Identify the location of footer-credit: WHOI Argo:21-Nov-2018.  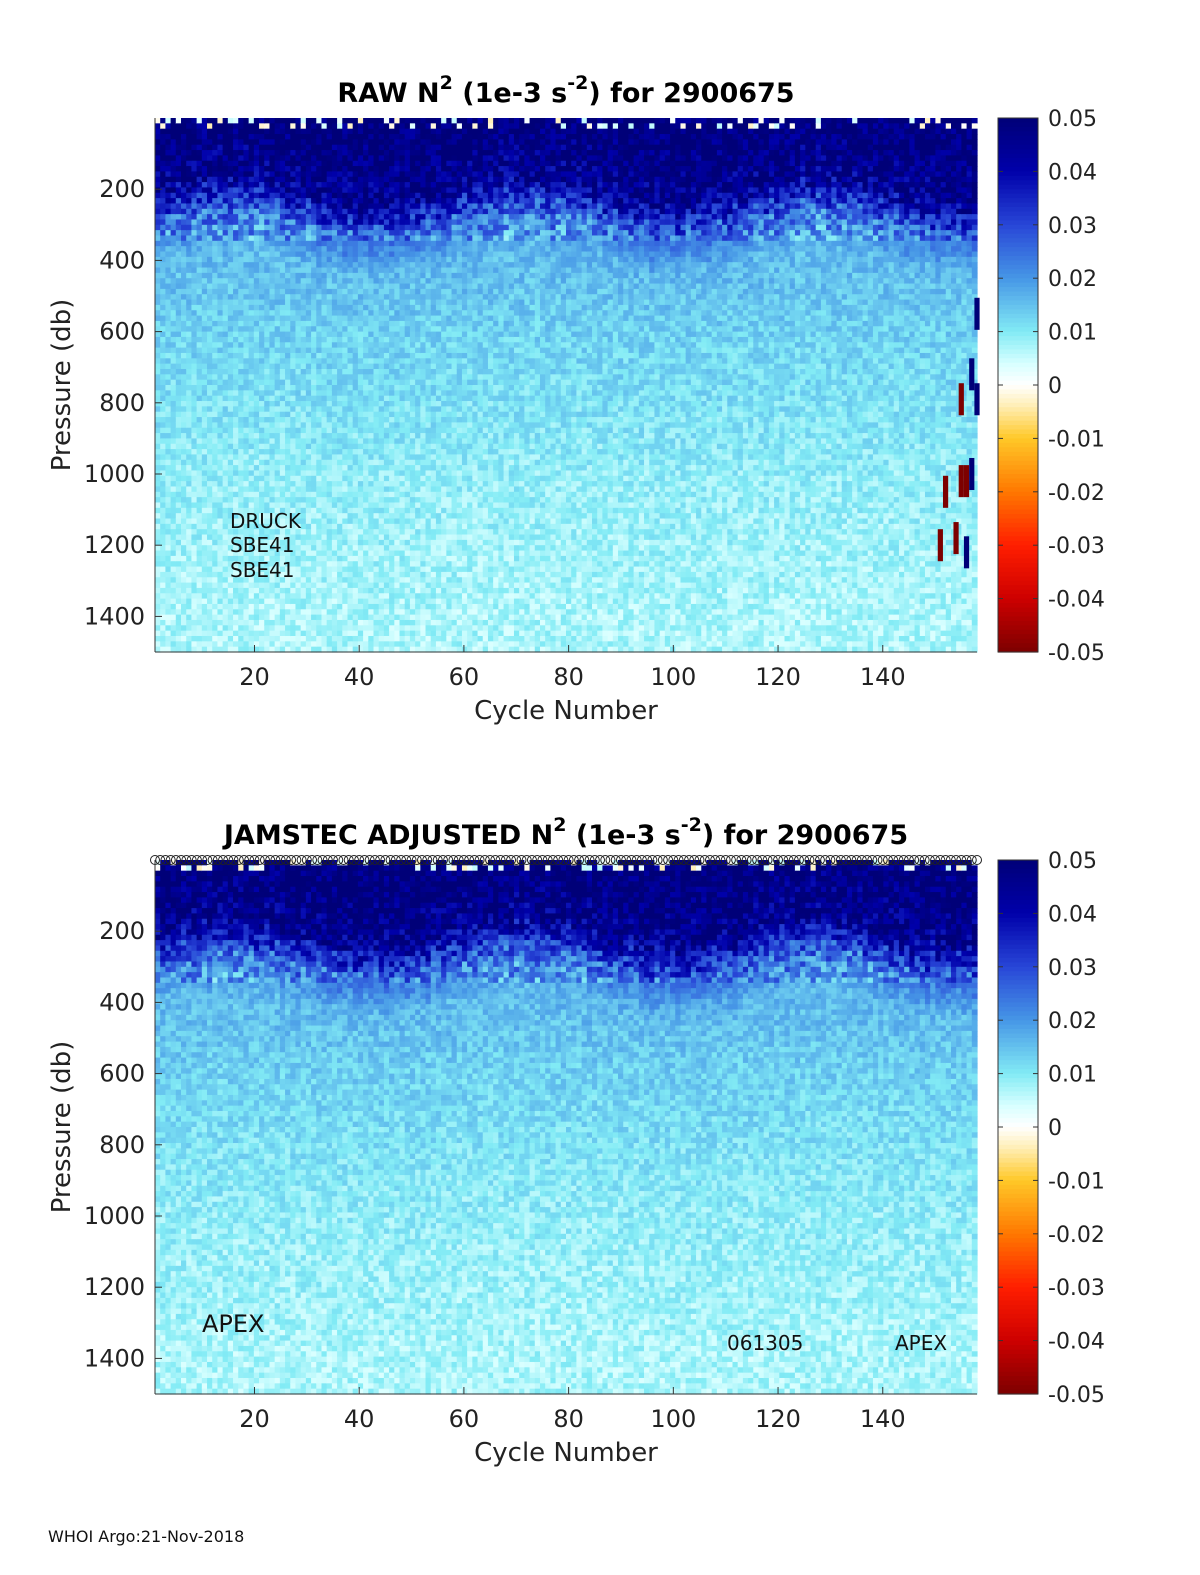
(146, 1536).